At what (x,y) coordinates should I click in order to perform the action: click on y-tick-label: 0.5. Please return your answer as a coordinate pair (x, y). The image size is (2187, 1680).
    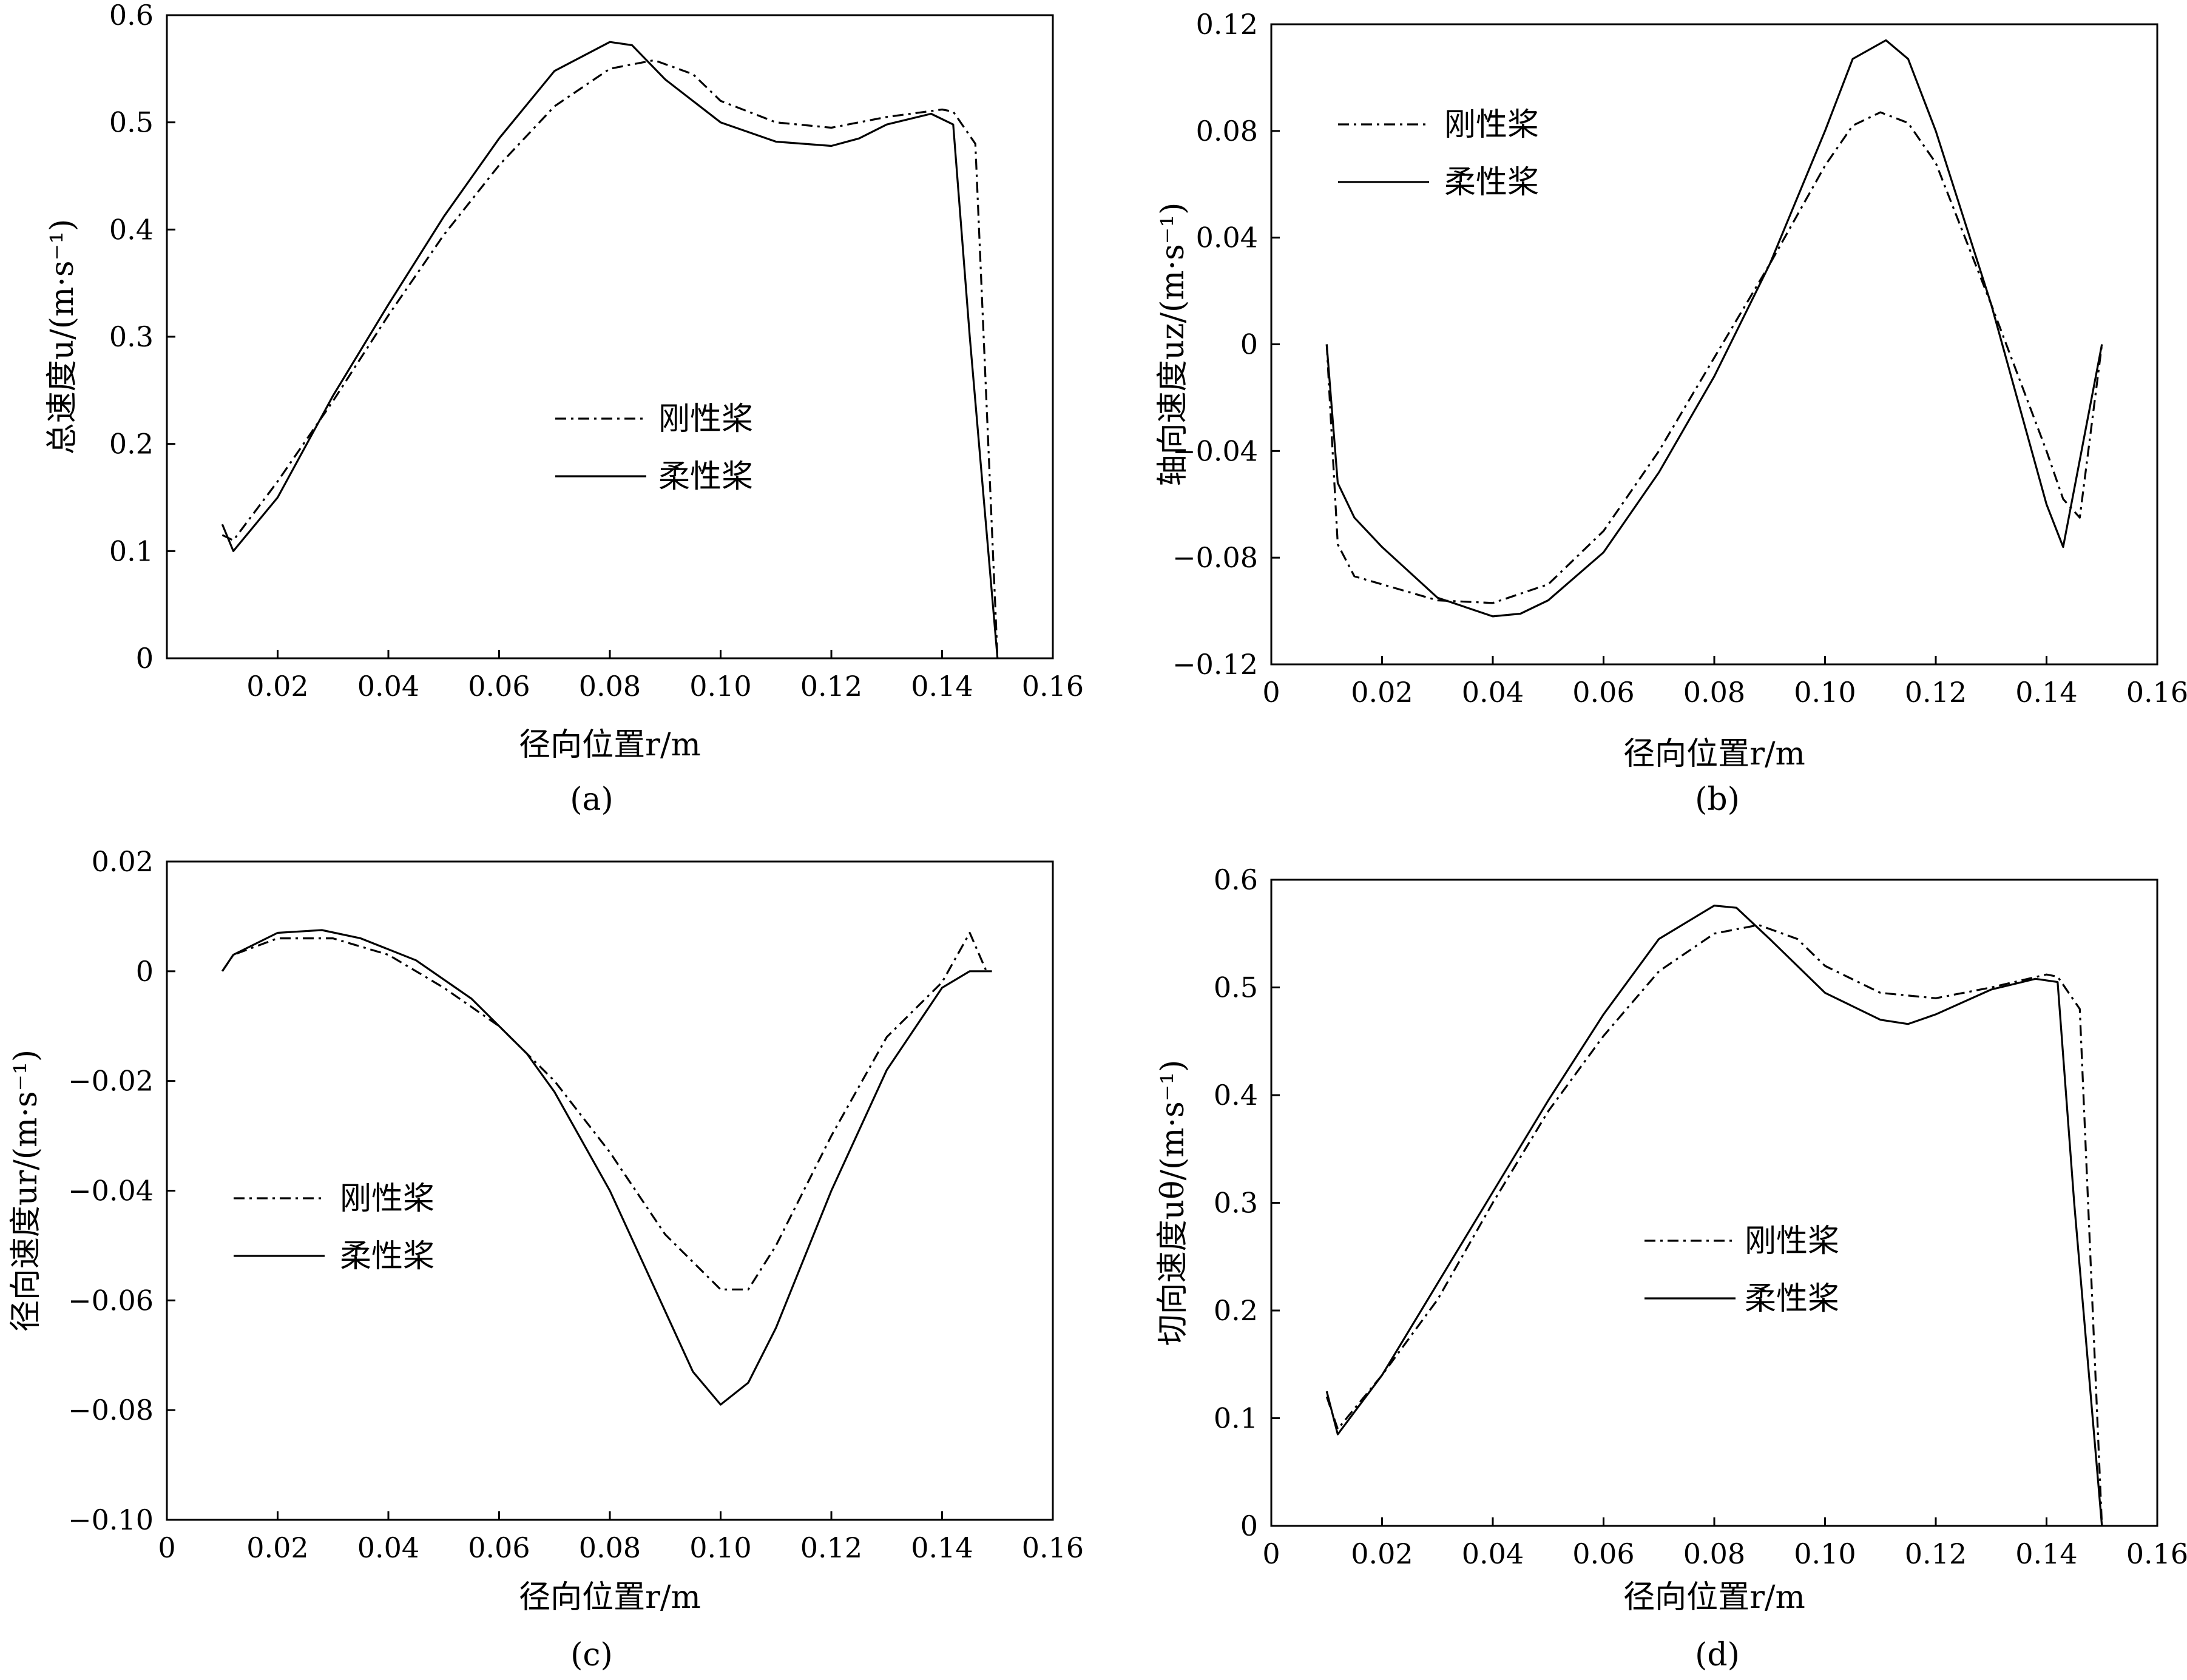
    Looking at the image, I should click on (131, 122).